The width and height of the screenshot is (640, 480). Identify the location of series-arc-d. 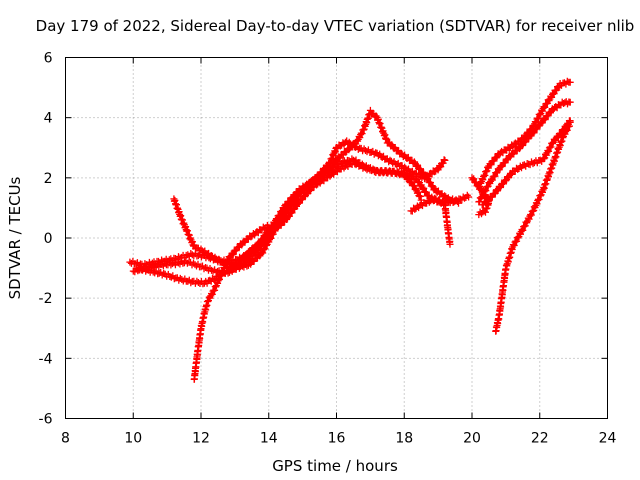
(309, 205).